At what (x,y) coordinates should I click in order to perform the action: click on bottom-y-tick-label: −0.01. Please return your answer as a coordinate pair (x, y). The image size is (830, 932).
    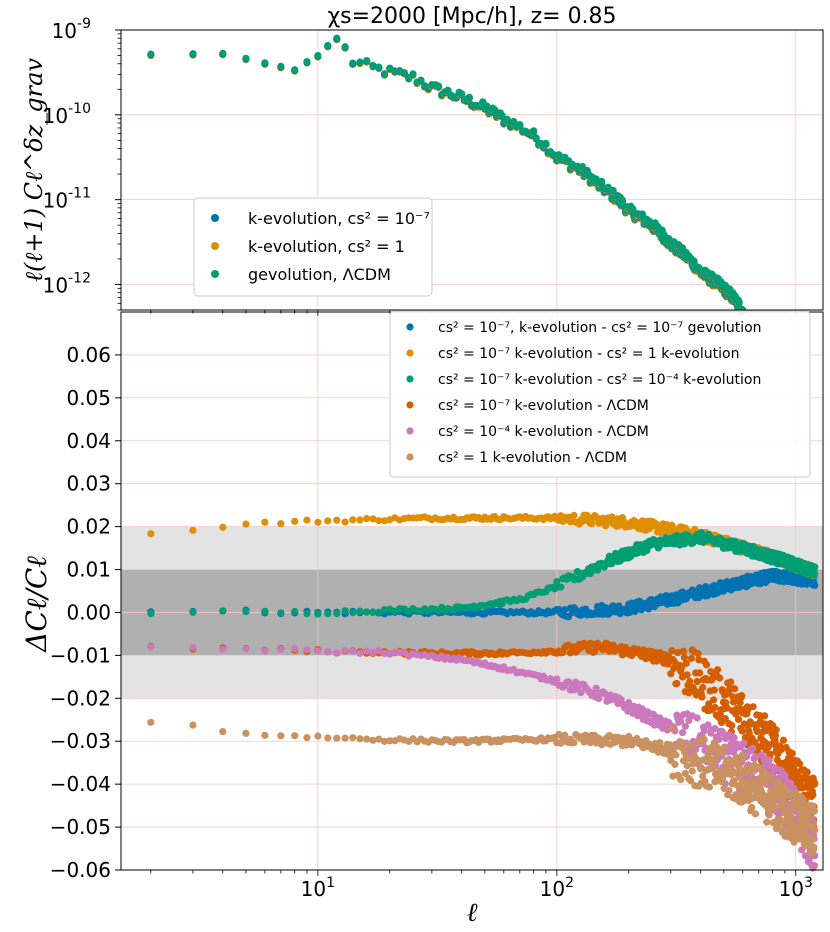
    Looking at the image, I should click on (80, 655).